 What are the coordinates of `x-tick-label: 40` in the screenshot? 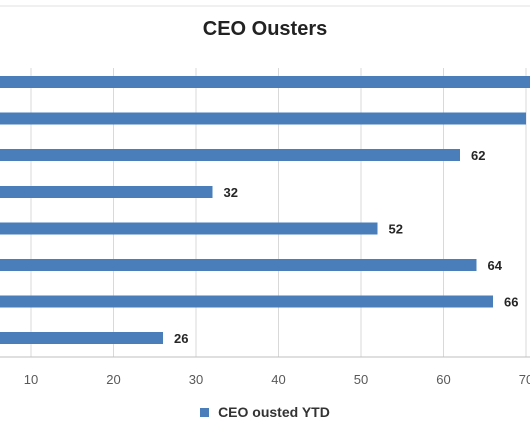 It's located at (278, 379).